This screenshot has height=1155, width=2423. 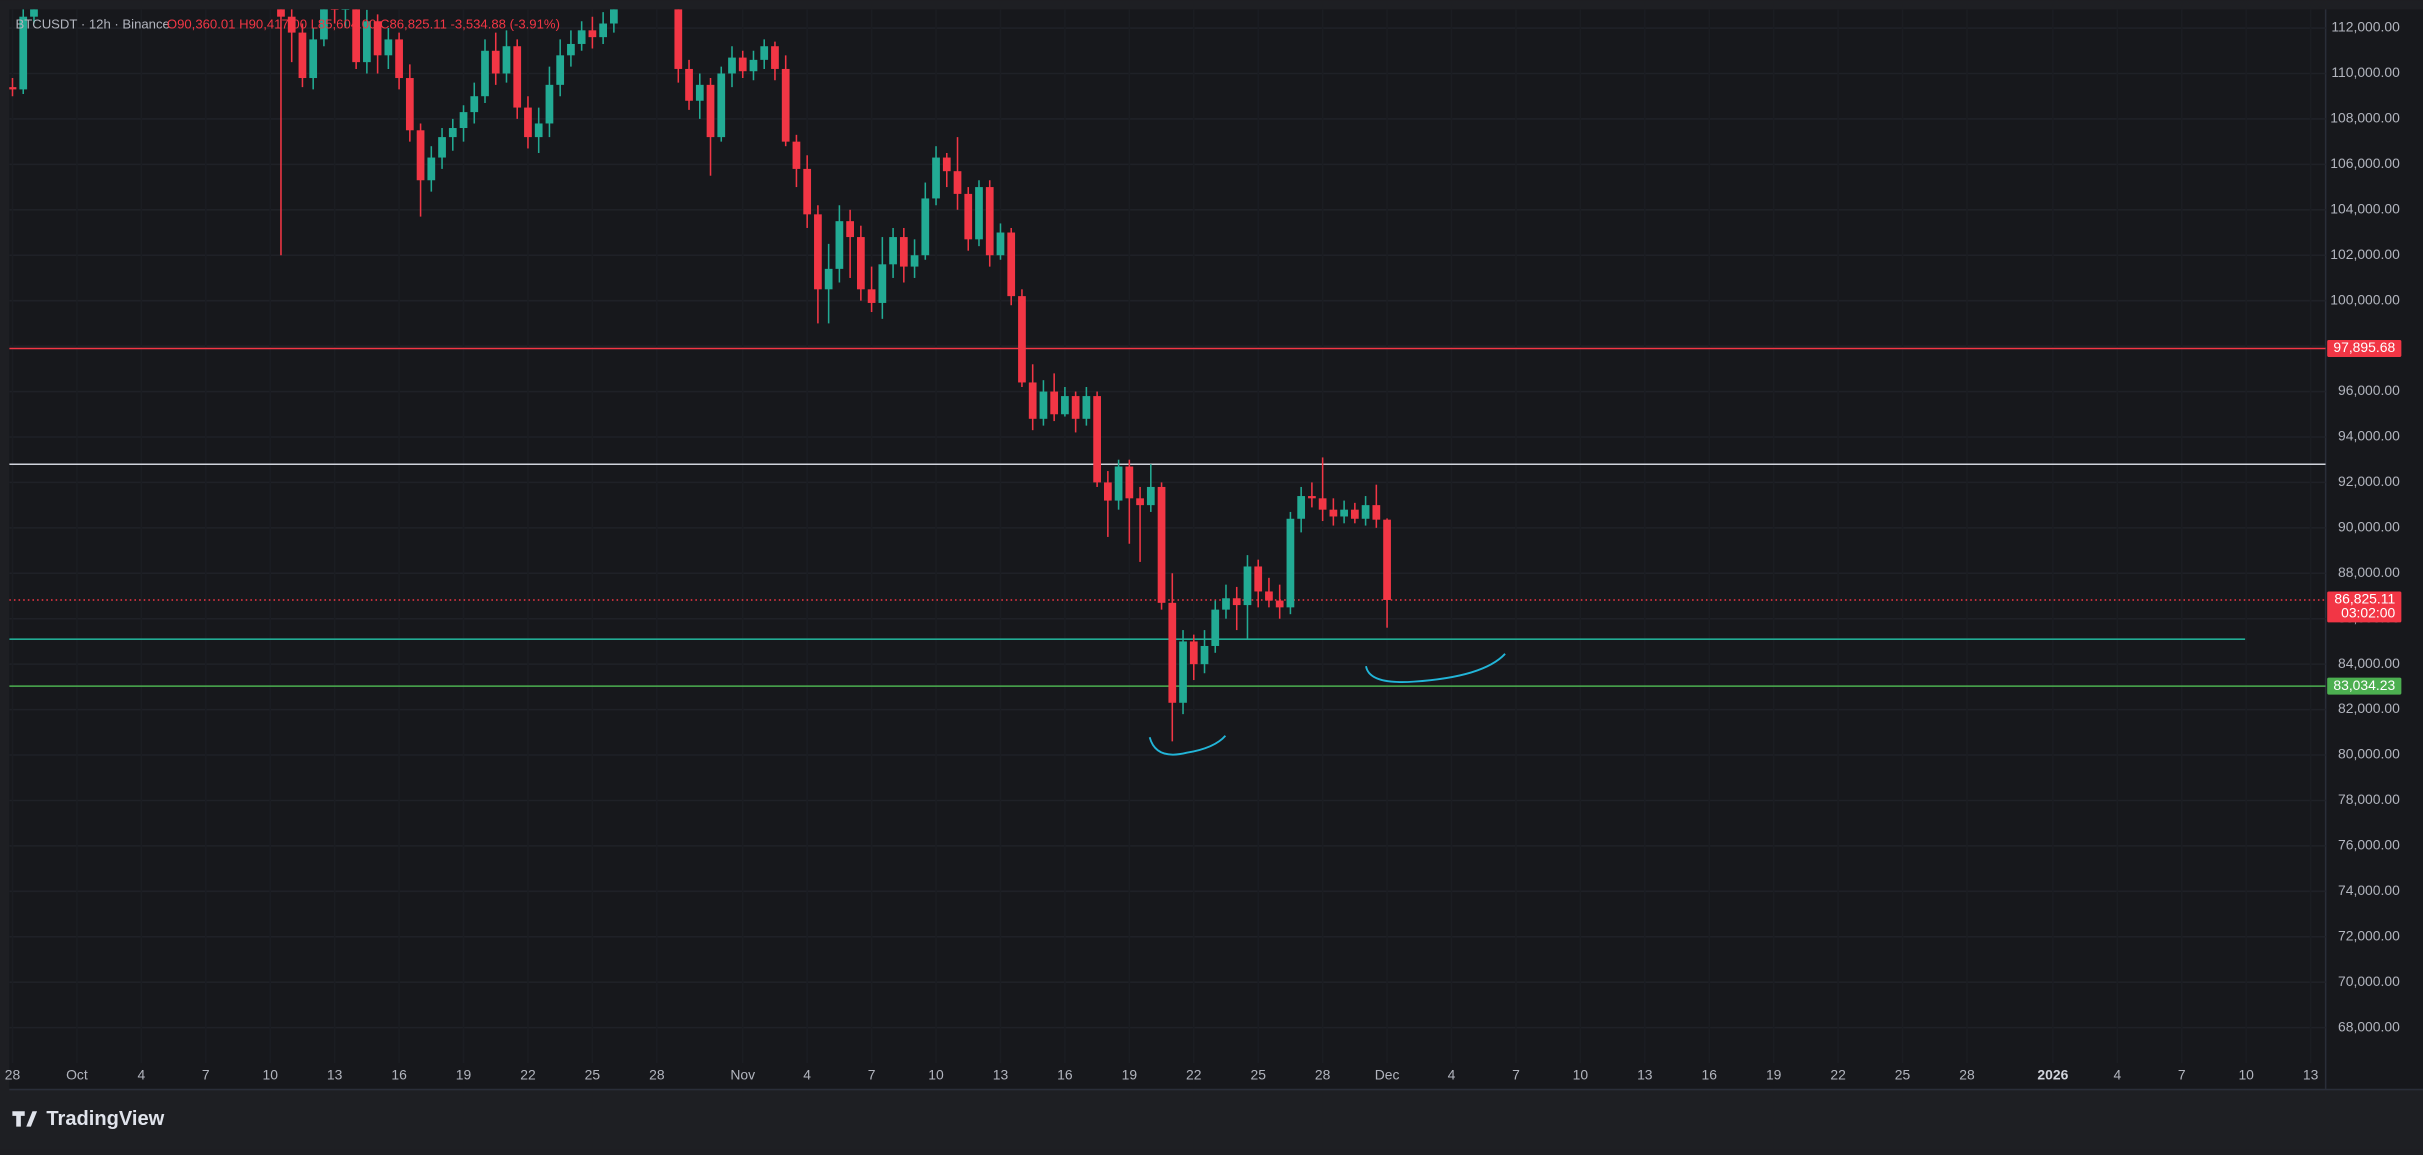 What do you see at coordinates (2365, 299) in the screenshot?
I see `y-tick-label: 100,000.00` at bounding box center [2365, 299].